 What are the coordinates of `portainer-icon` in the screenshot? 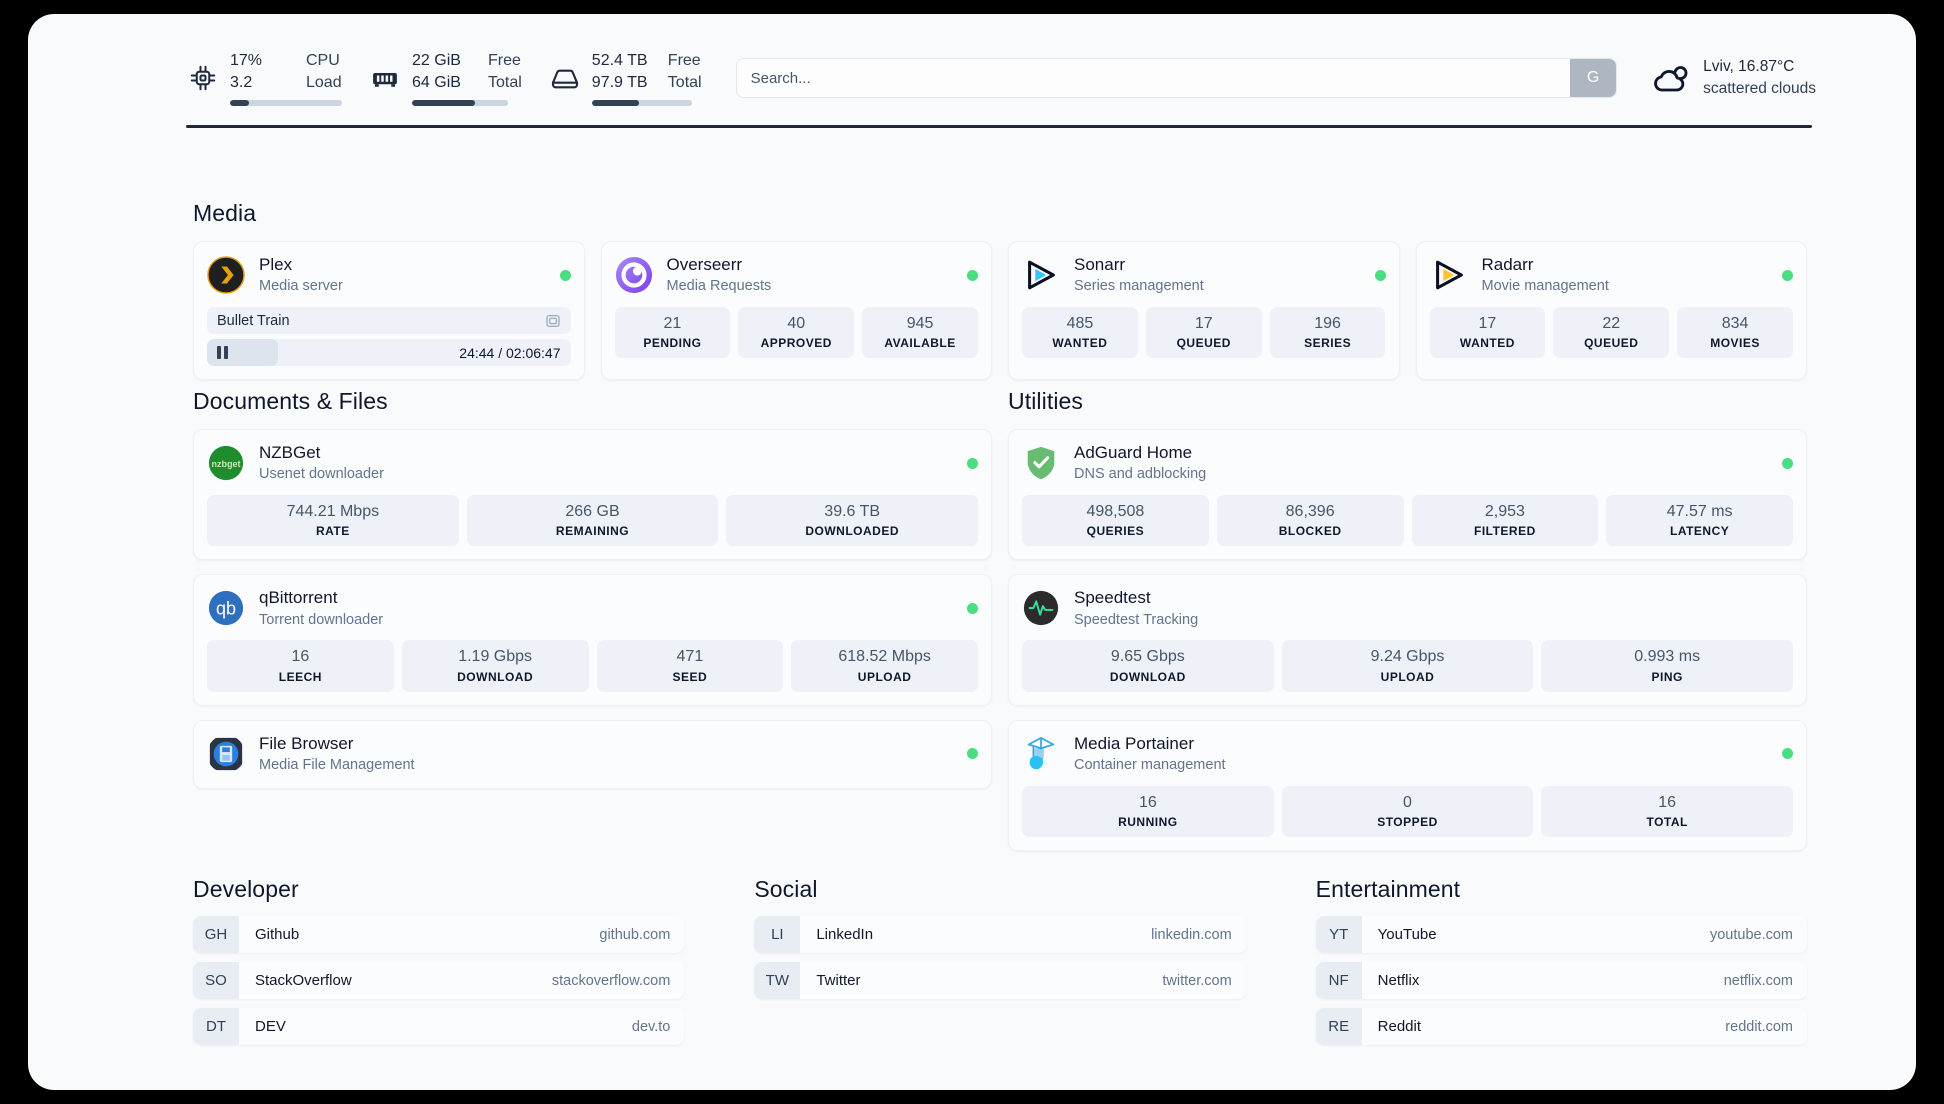 It's located at (1041, 754).